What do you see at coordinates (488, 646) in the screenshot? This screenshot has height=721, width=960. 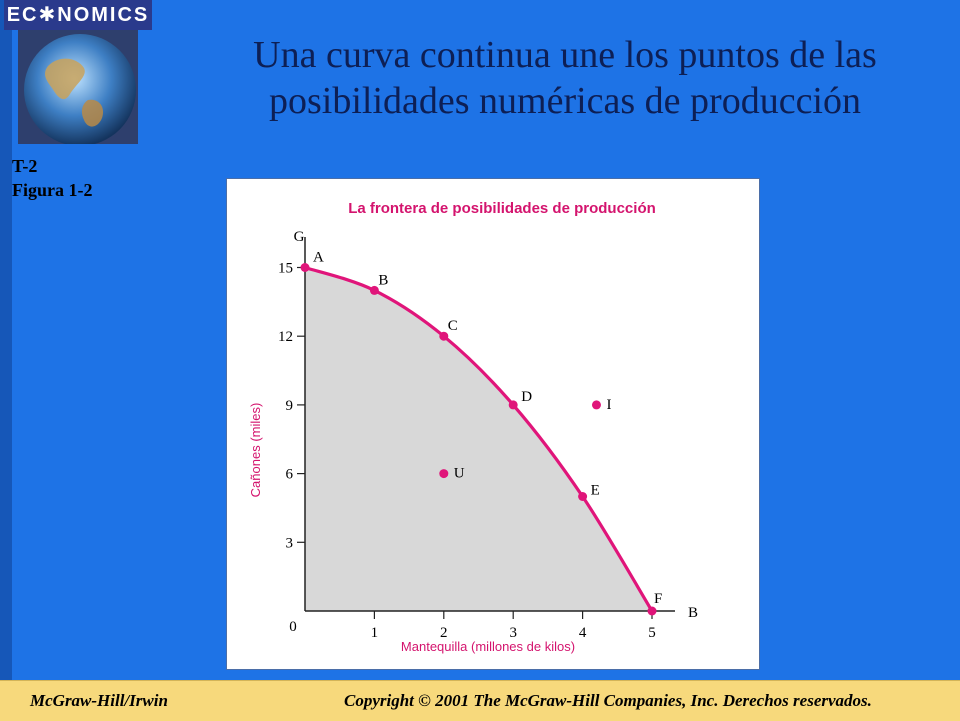 I see `x-axis-label: Mantequilla (millones de kilos)` at bounding box center [488, 646].